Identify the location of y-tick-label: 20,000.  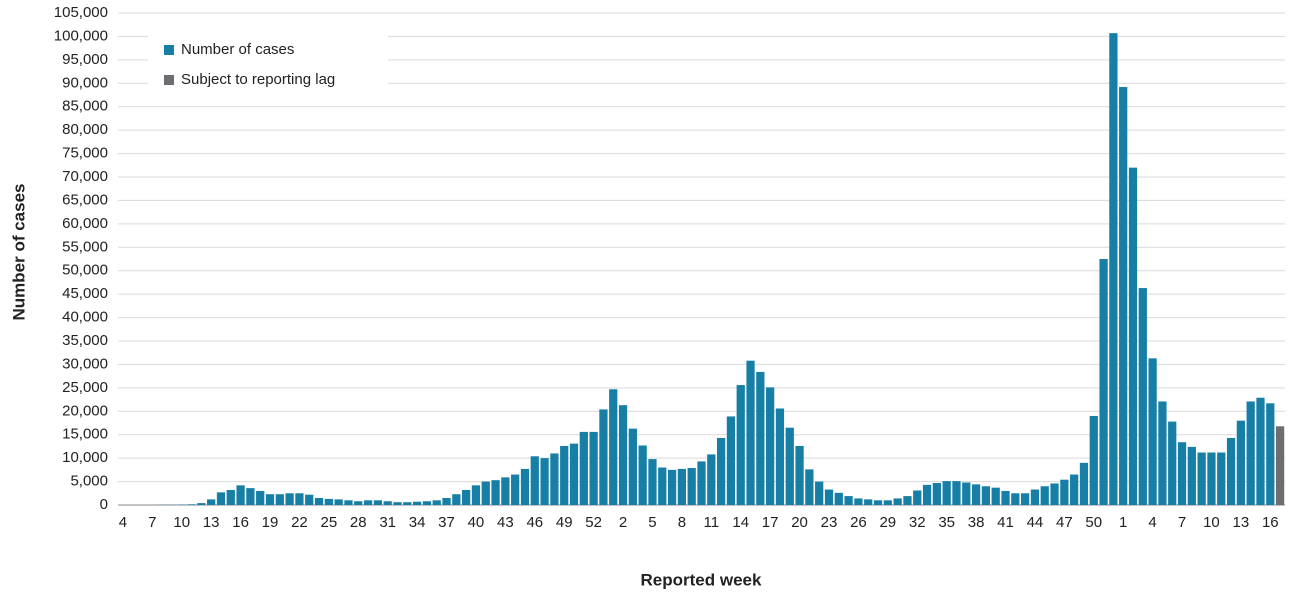
(85, 410).